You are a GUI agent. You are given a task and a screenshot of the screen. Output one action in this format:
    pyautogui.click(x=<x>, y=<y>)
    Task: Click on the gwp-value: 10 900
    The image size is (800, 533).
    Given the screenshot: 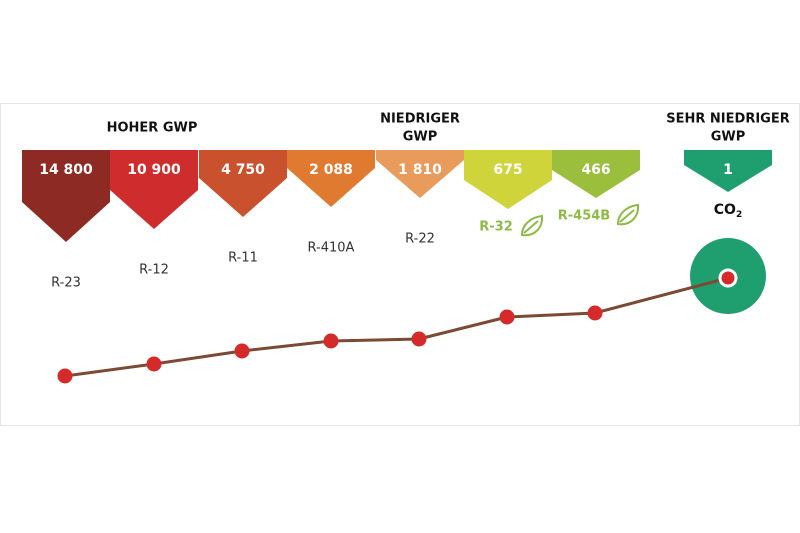 What is the action you would take?
    pyautogui.click(x=154, y=170)
    